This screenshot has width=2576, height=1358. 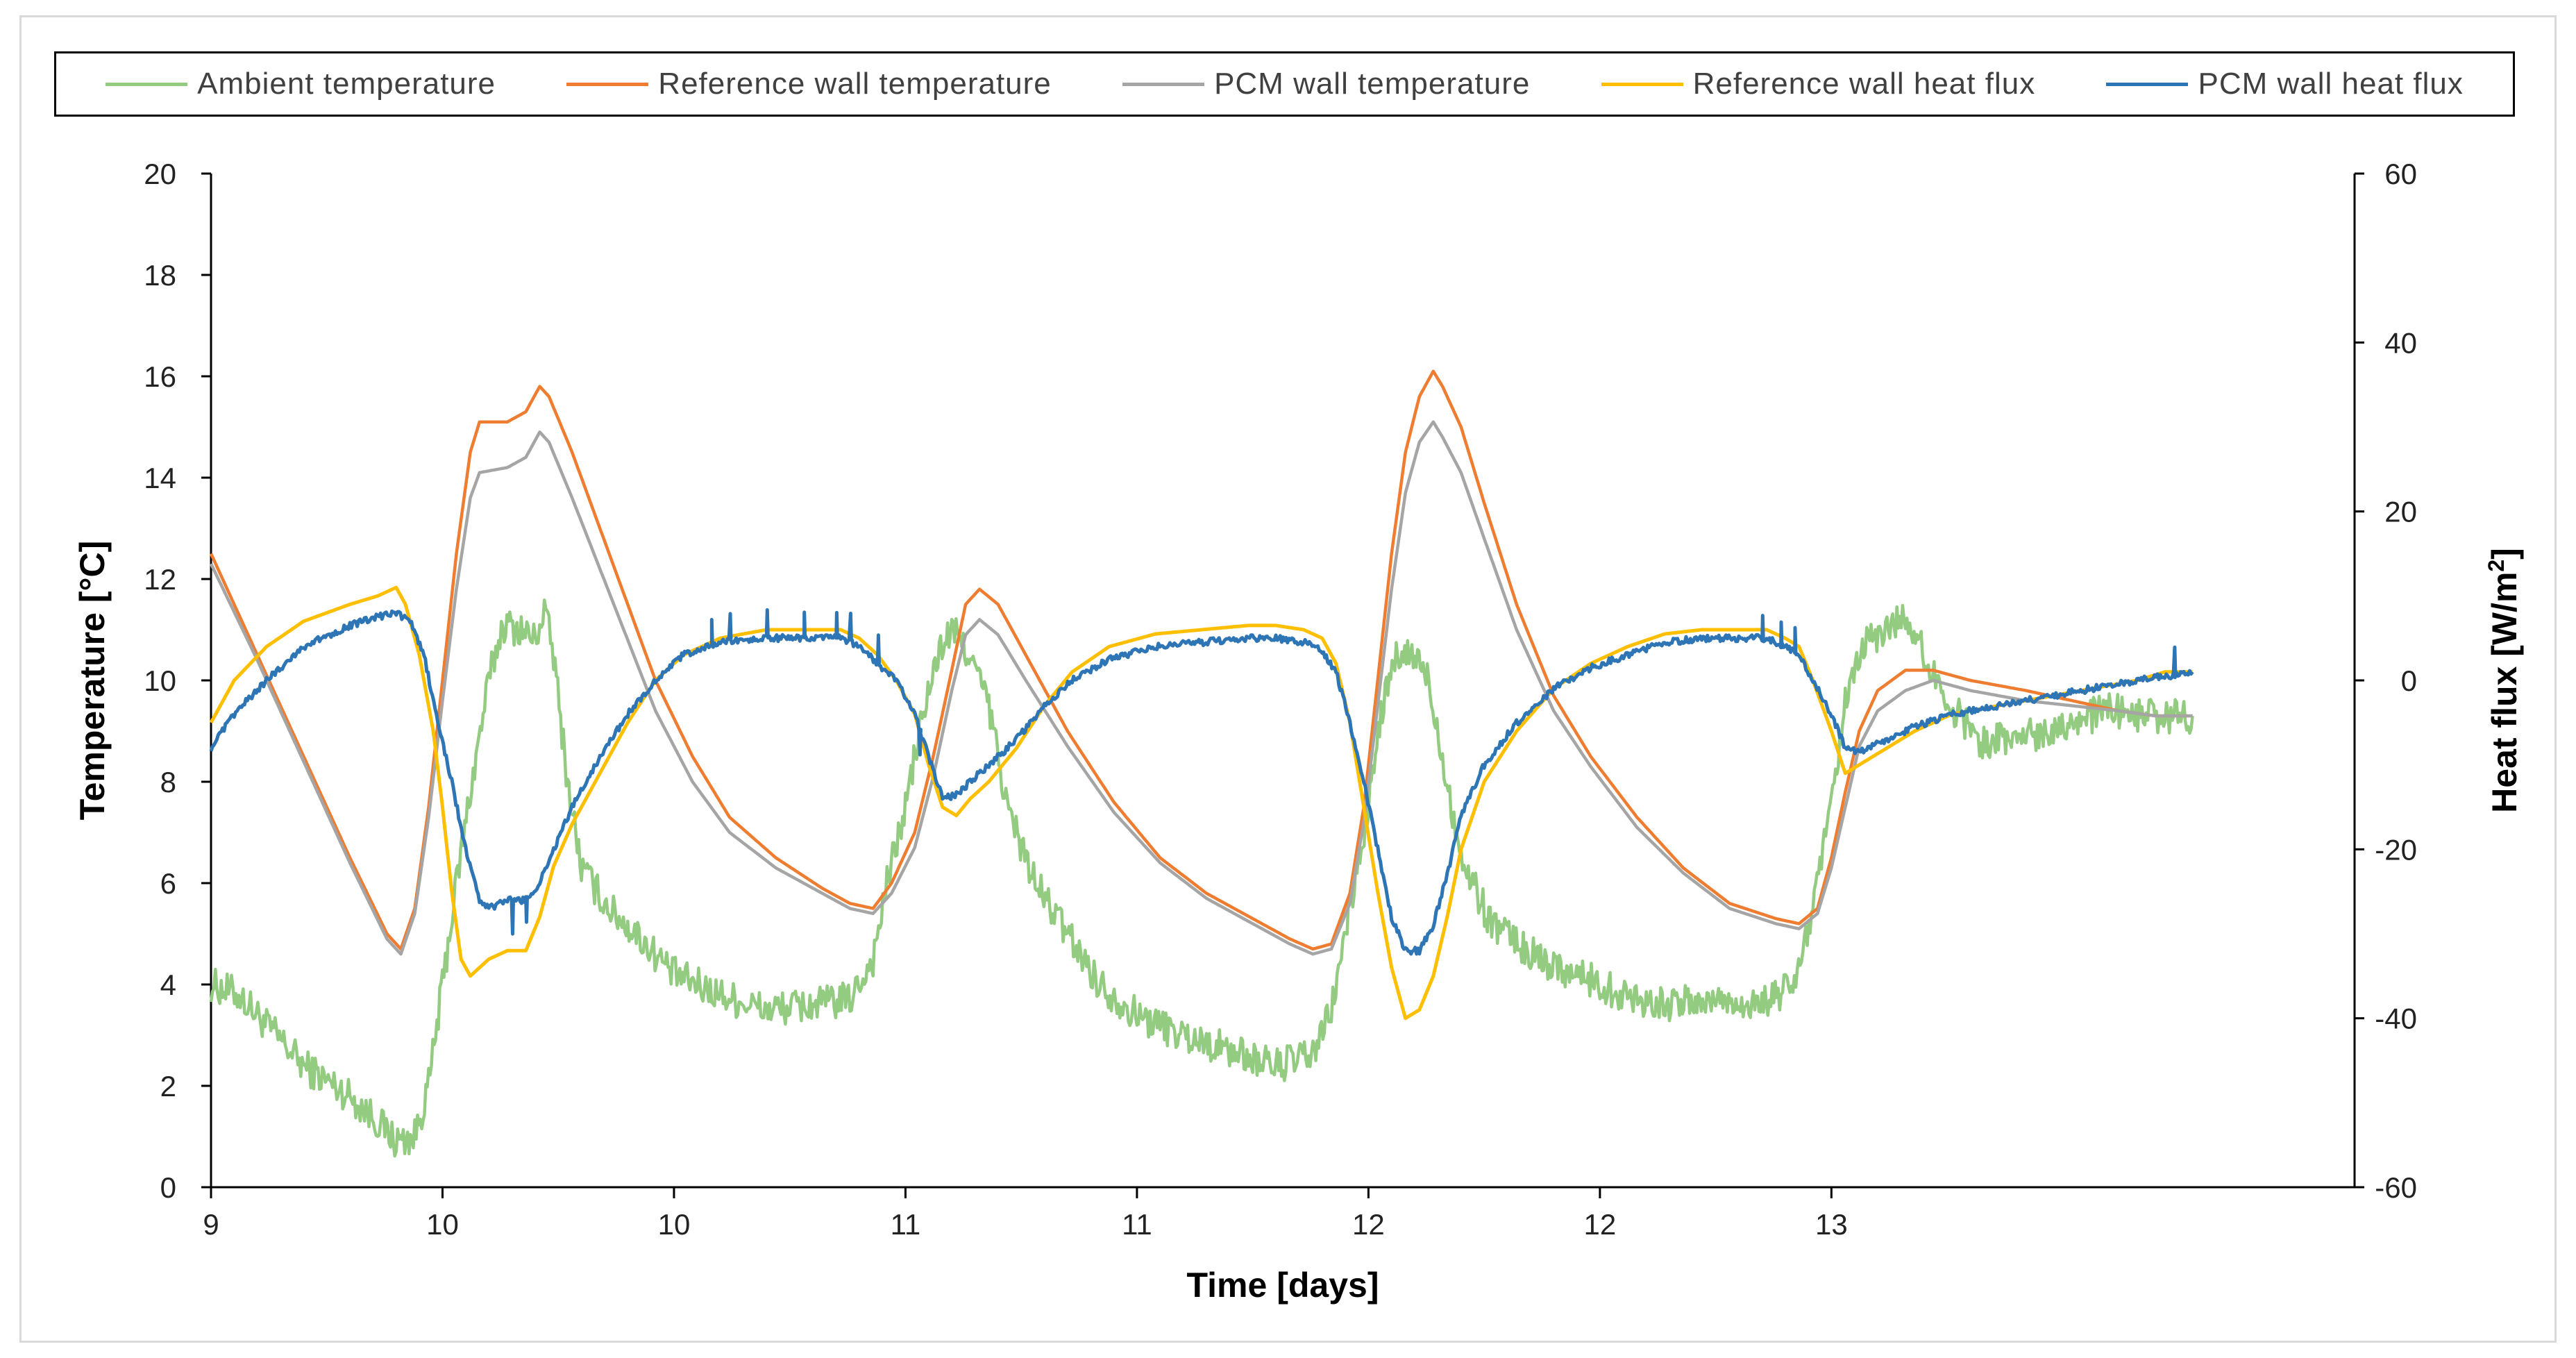 What do you see at coordinates (160, 579) in the screenshot?
I see `y-tick-label: 12` at bounding box center [160, 579].